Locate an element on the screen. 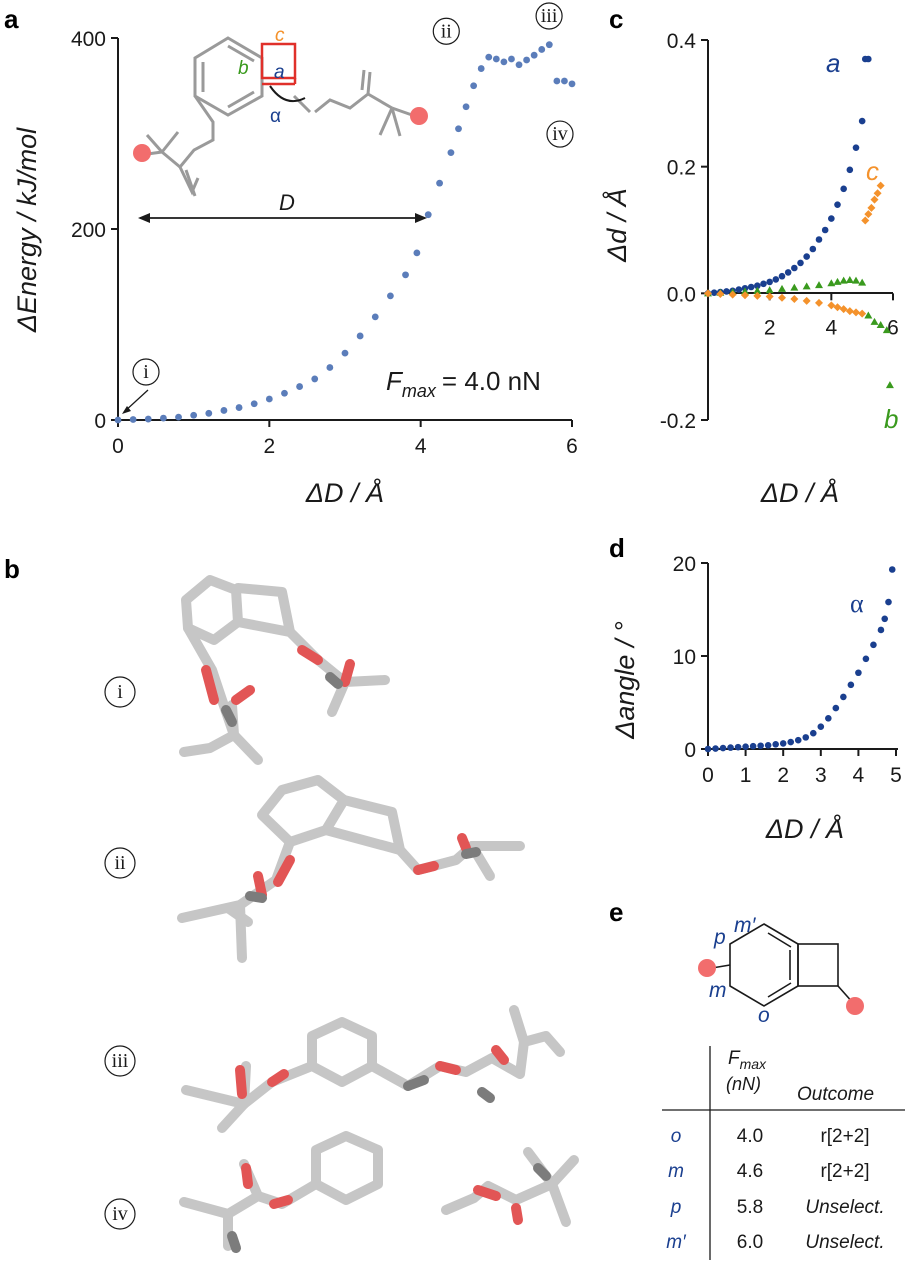 This screenshot has height=1264, width=907. marker-circle-i is located at coordinates (146, 372).